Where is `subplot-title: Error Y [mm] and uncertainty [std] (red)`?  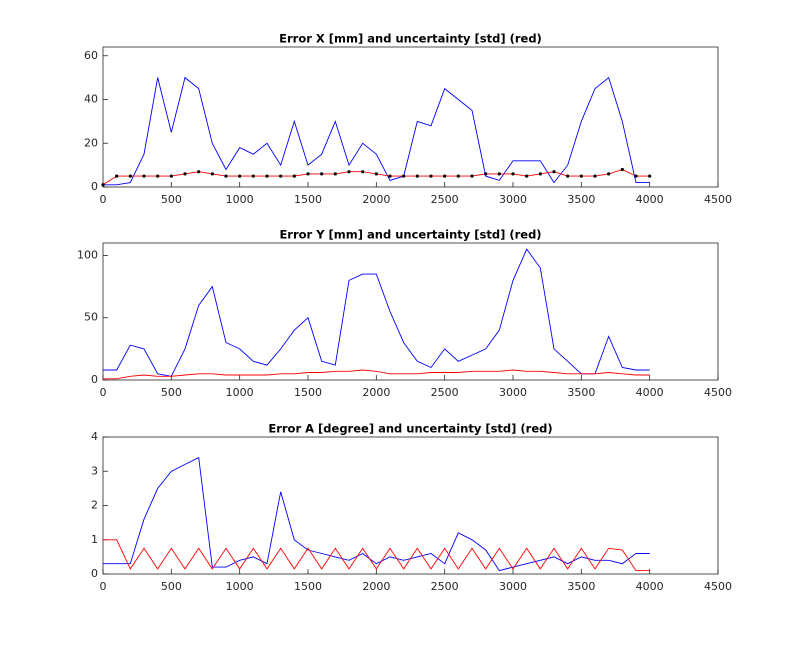
subplot-title: Error Y [mm] and uncertainty [std] (red) is located at coordinates (410, 235).